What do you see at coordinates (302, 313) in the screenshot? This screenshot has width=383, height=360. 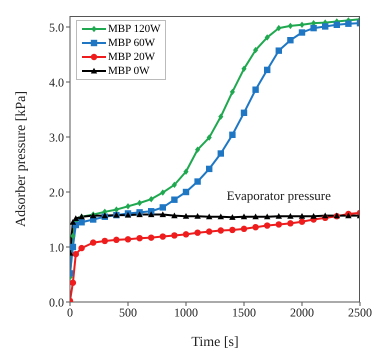 I see `x-tick-label: 2000` at bounding box center [302, 313].